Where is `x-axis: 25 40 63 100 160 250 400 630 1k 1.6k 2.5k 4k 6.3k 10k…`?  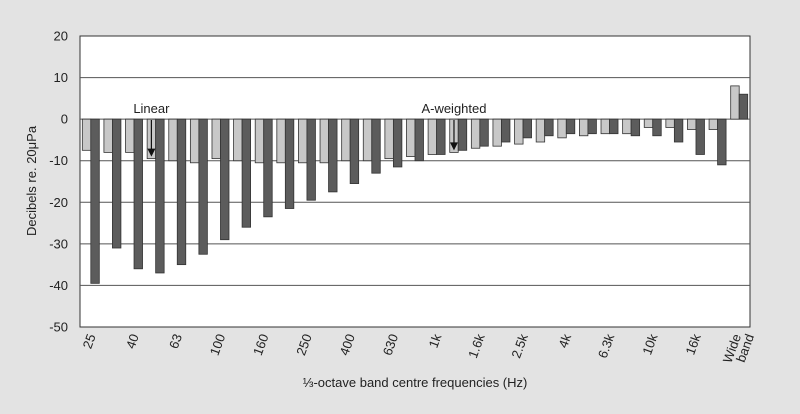
x-axis: 25 40 63 100 160 250 400 630 1k 1.6k 2.5k 4k 6.3k 10k… is located at coordinates (418, 347).